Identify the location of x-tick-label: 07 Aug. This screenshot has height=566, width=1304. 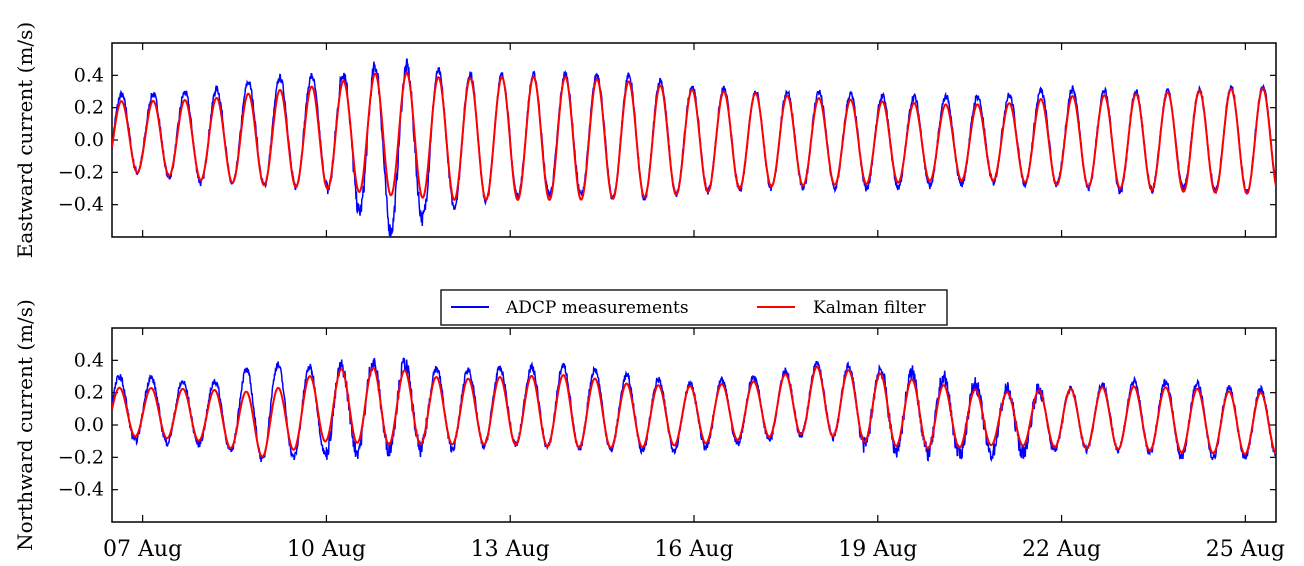
(142, 549).